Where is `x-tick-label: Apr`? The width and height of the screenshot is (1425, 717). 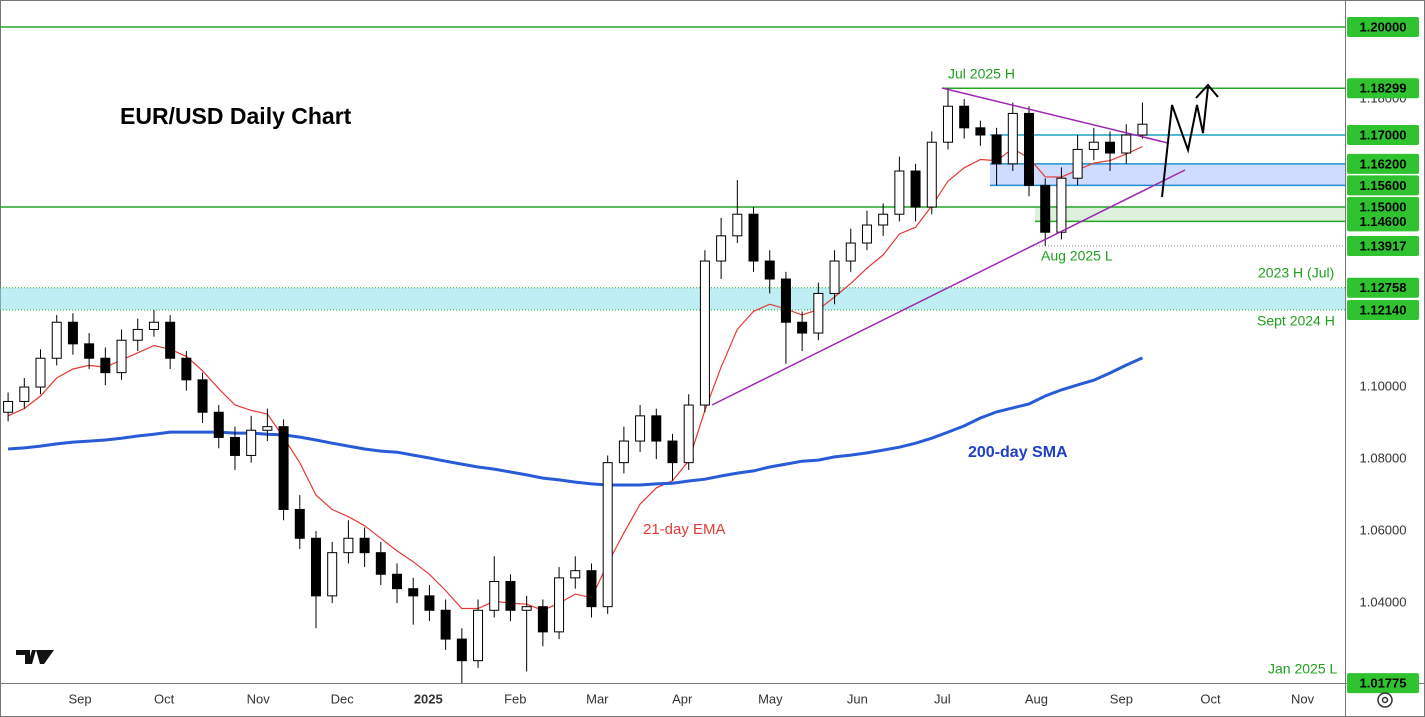 x-tick-label: Apr is located at coordinates (682, 698).